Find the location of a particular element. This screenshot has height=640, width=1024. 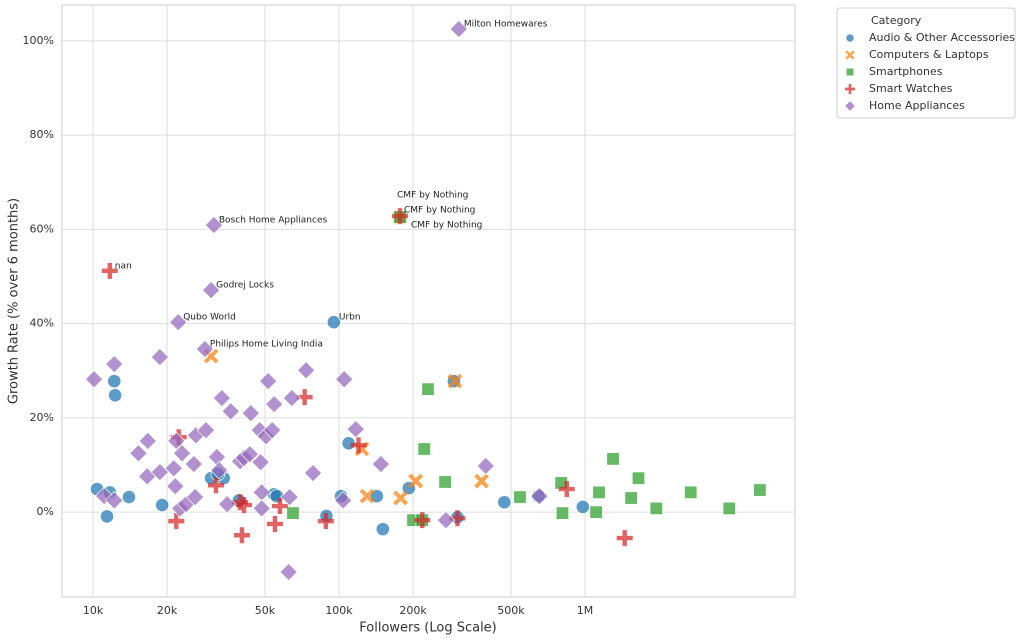

y-axis-label: Growth Rate (% over 6 months) is located at coordinates (14, 301).